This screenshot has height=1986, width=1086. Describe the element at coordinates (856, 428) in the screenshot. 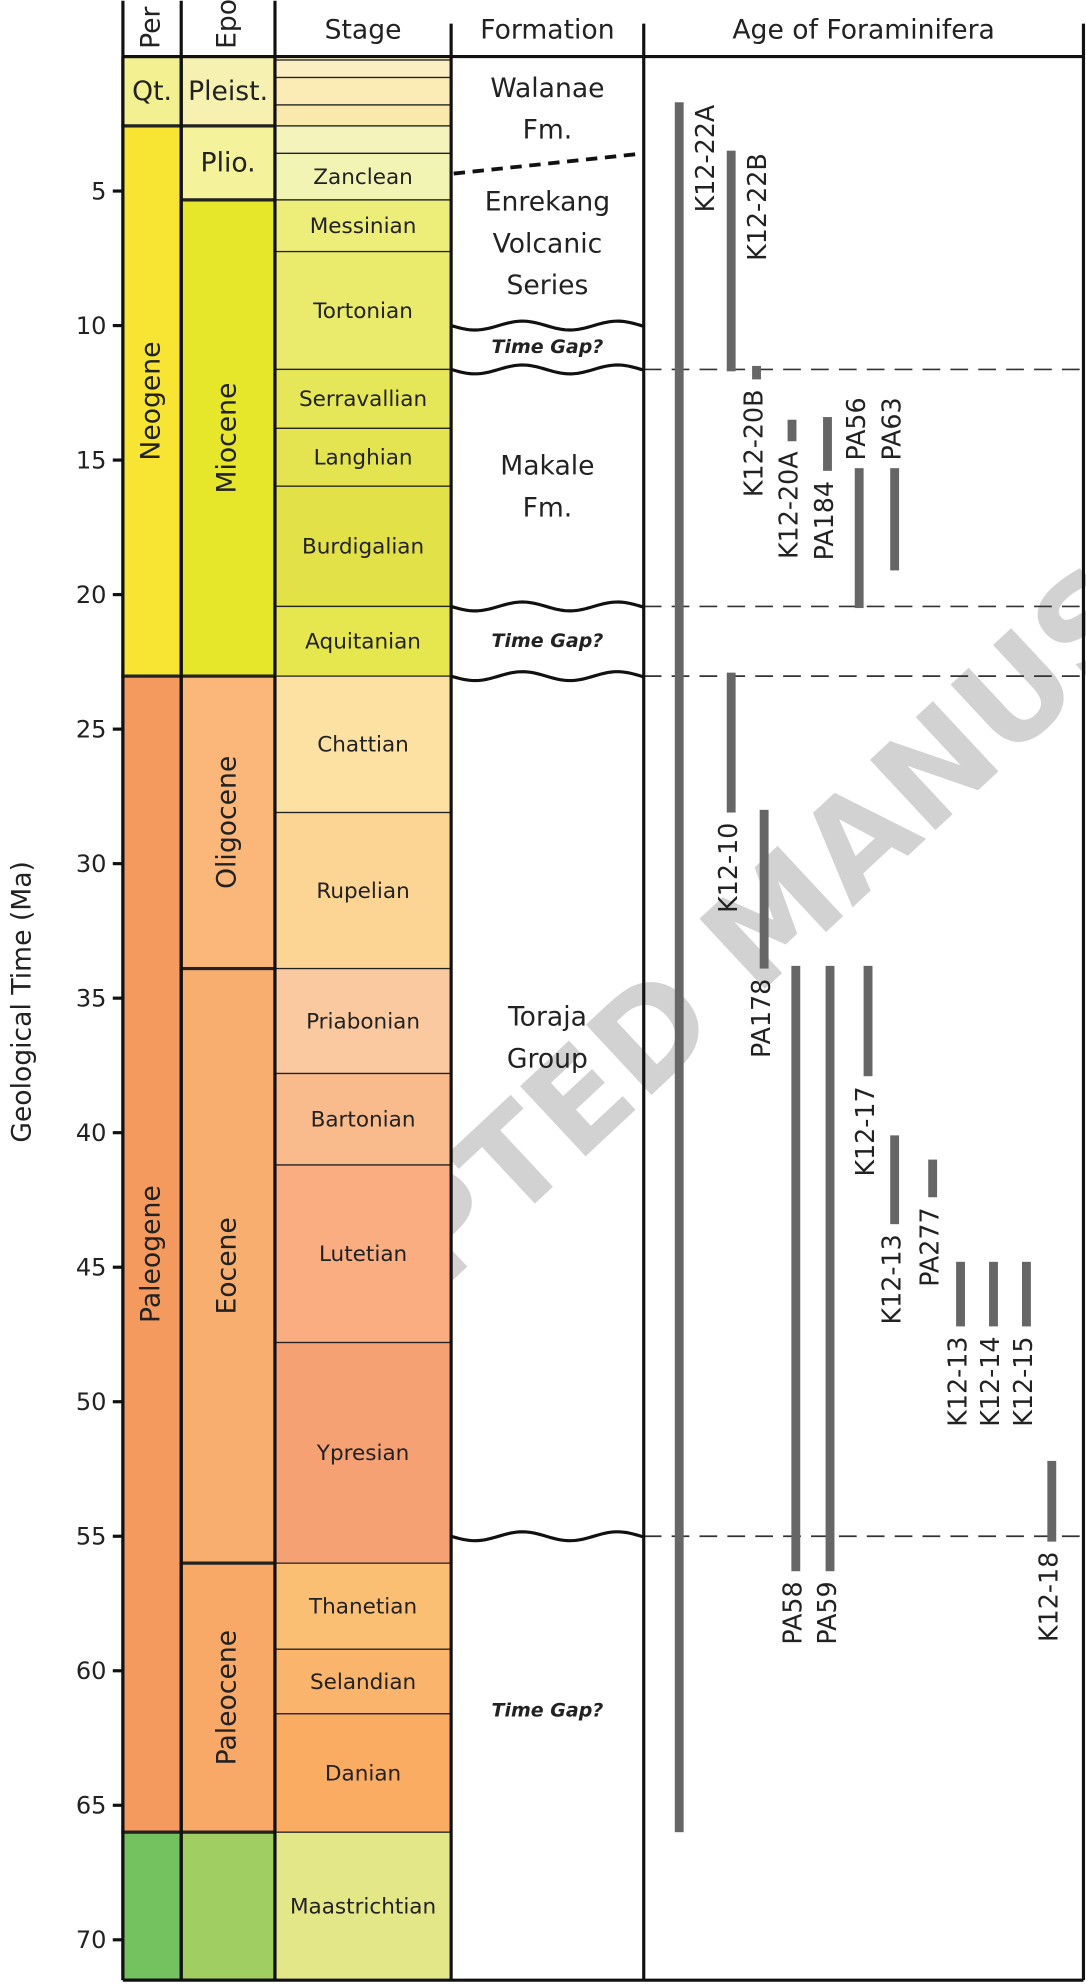

I see `sample-label: PA56` at that location.